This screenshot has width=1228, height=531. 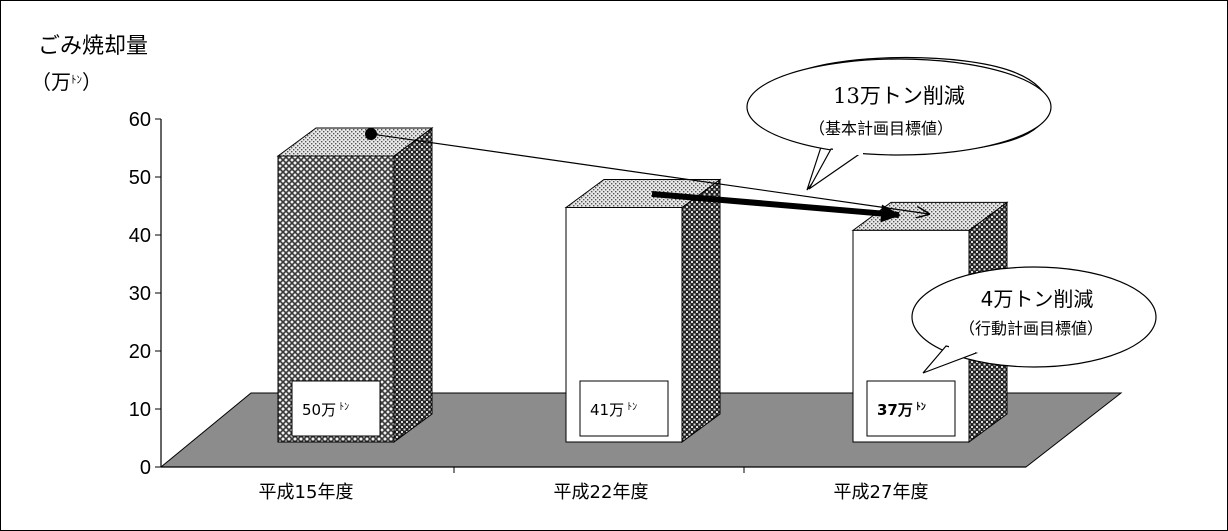 What do you see at coordinates (306, 492) in the screenshot?
I see `x-category-label: 平成15年度` at bounding box center [306, 492].